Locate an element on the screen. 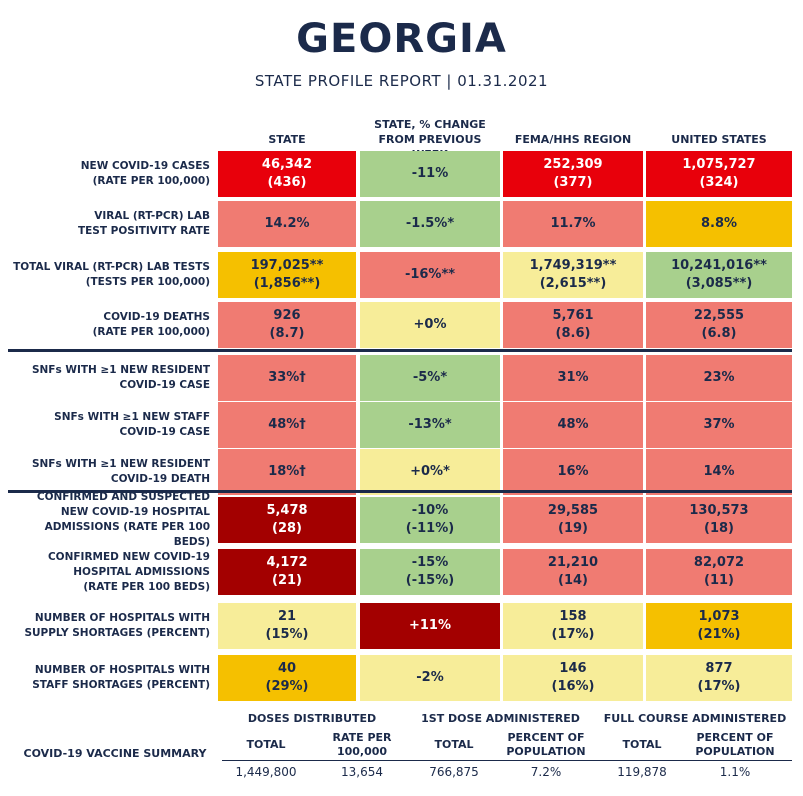 The height and width of the screenshot is (796, 803). cell-change: +11% is located at coordinates (430, 626).